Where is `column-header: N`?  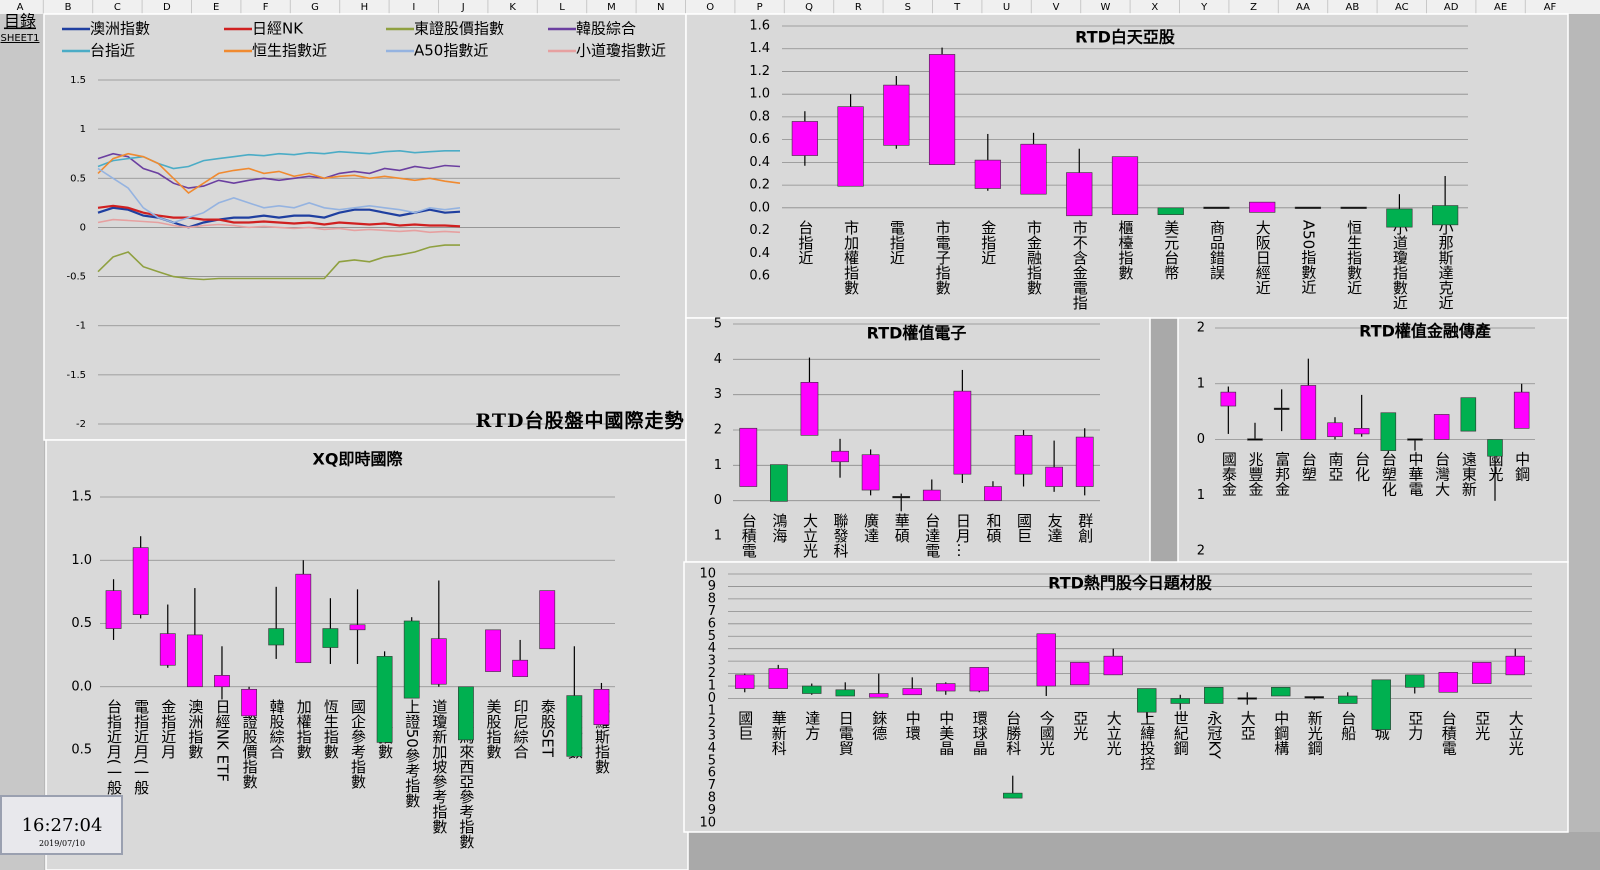
column-header: N is located at coordinates (660, 7).